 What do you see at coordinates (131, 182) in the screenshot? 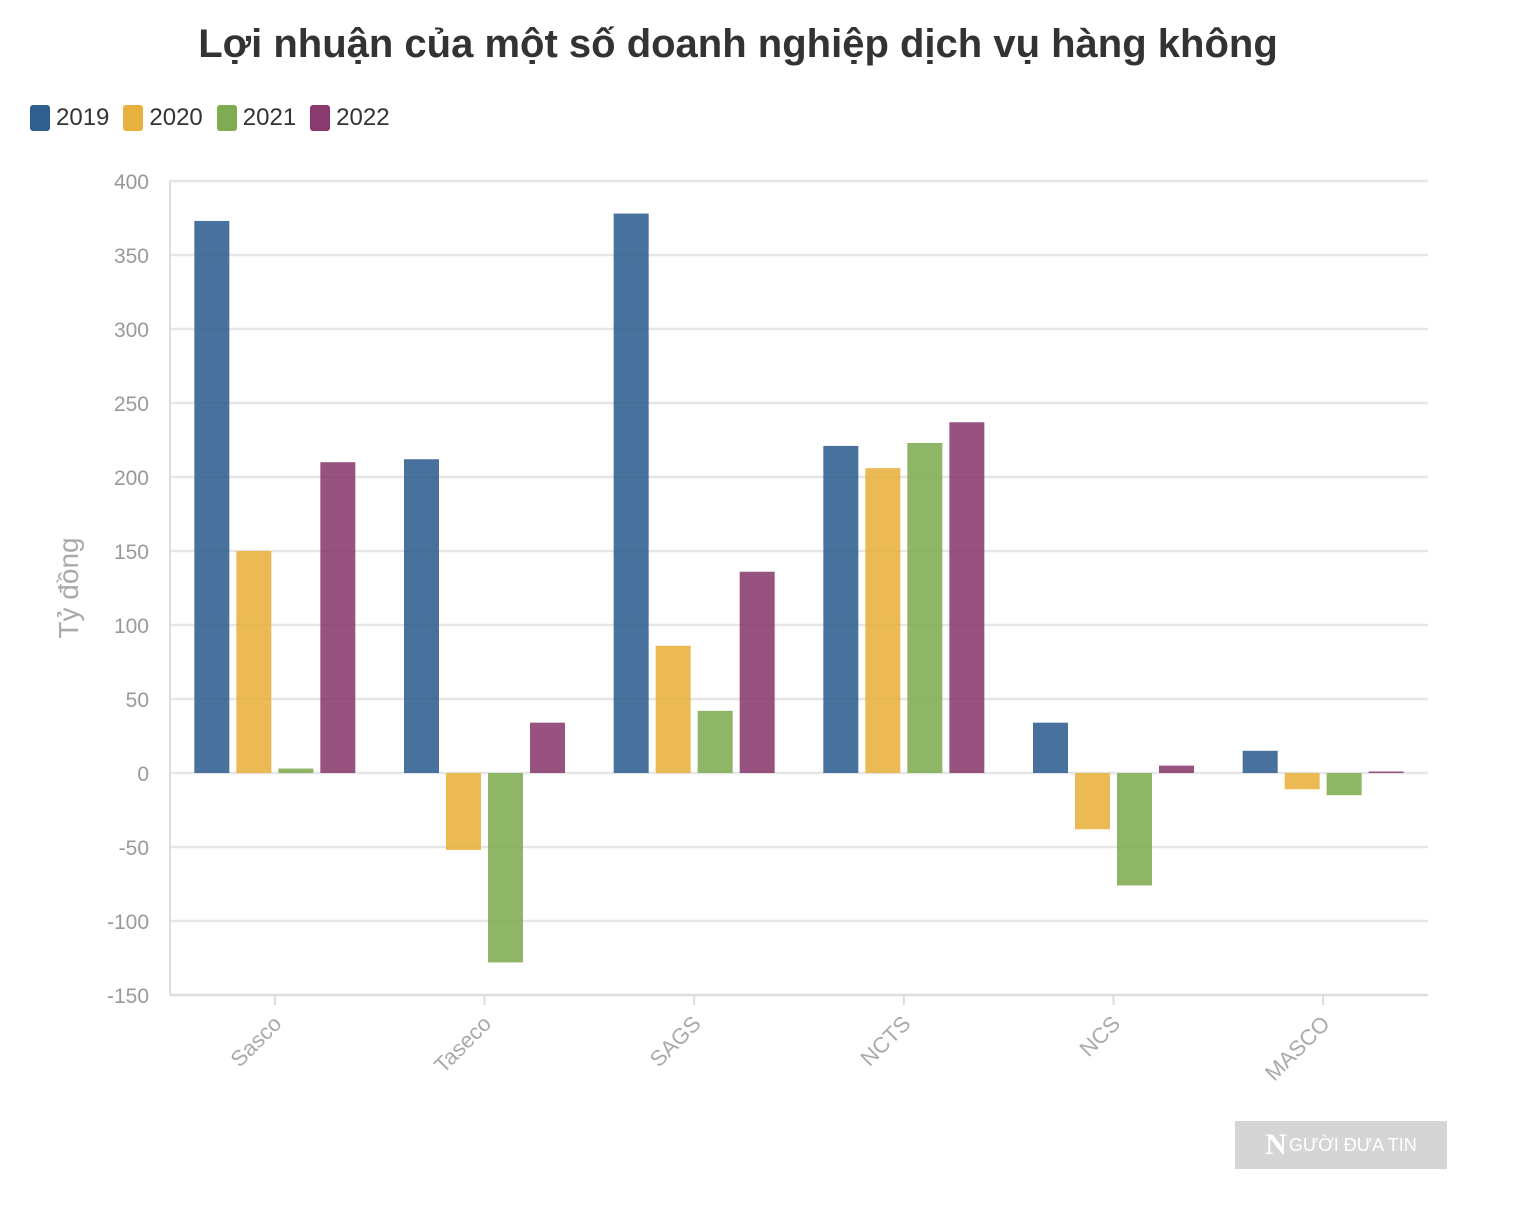
I see `y-tick-label: 400` at bounding box center [131, 182].